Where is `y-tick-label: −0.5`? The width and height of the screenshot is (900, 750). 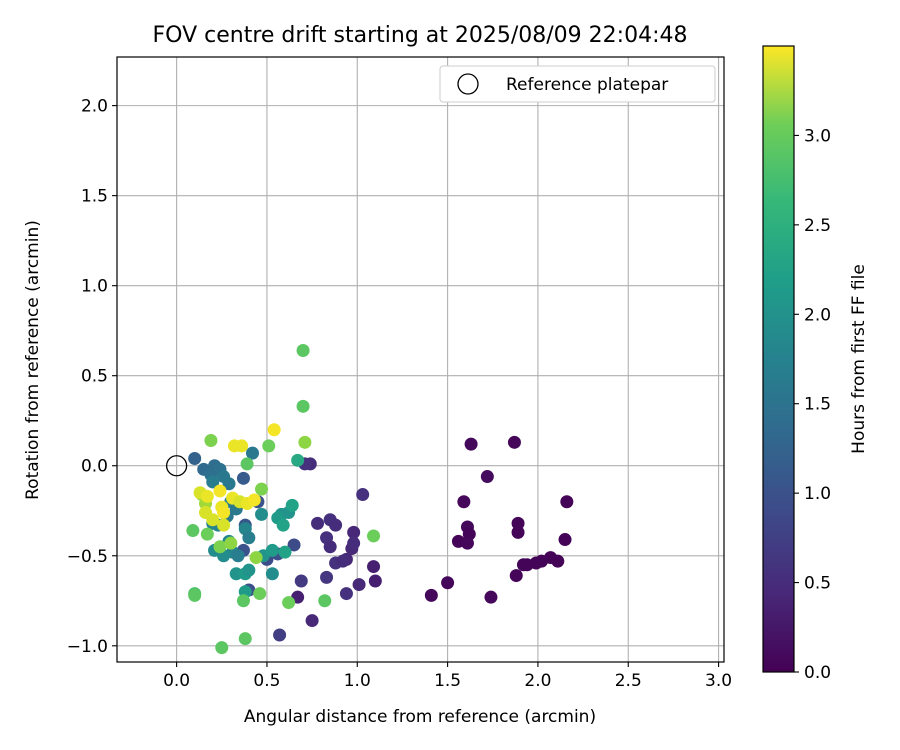
y-tick-label: −0.5 is located at coordinates (87, 557).